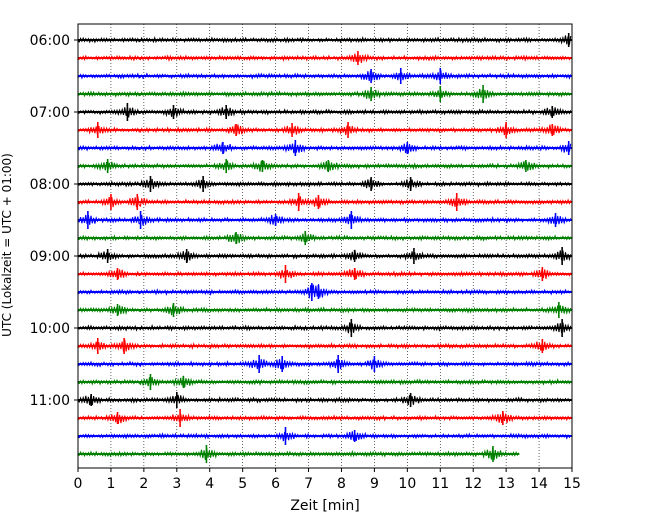  I want to click on x-tick-label: 8, so click(341, 484).